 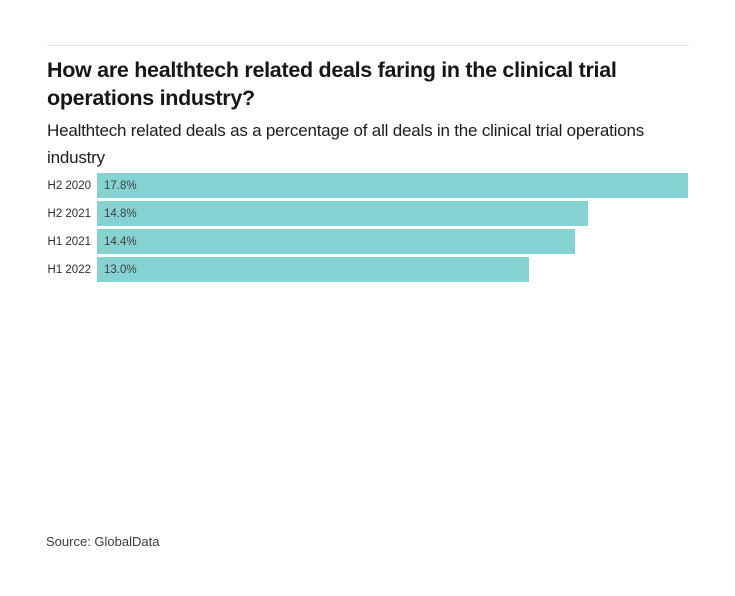 What do you see at coordinates (69, 185) in the screenshot?
I see `bar-category-label: H2 2020` at bounding box center [69, 185].